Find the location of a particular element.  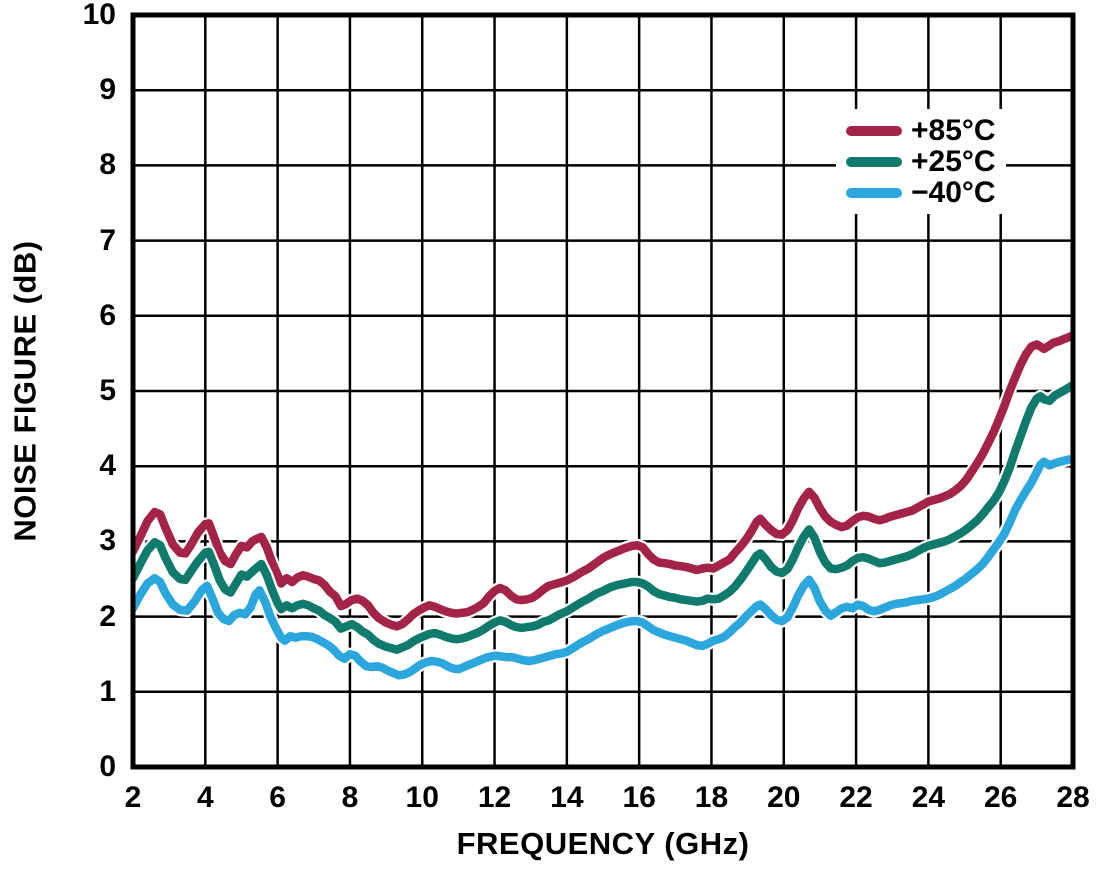

y-tick-label: 5 is located at coordinates (107, 390).